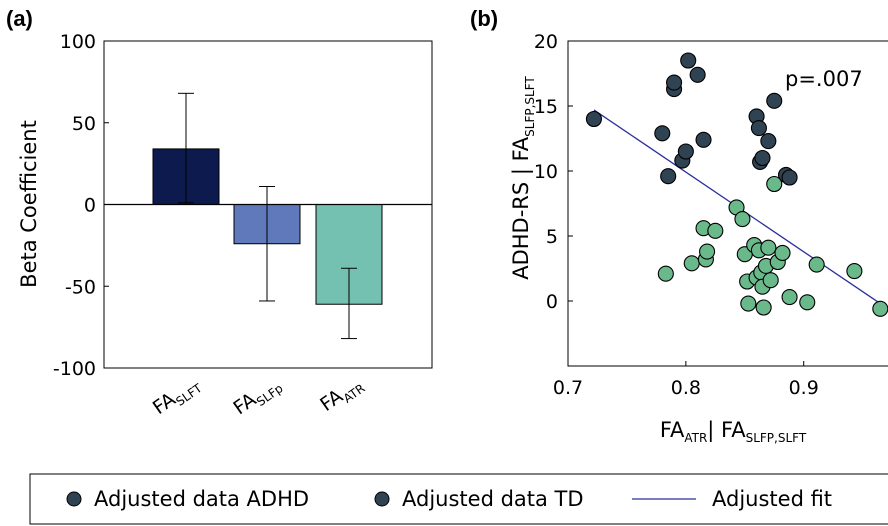 This screenshot has width=888, height=526. What do you see at coordinates (19, 18) in the screenshot?
I see `panel-a-label: (a)` at bounding box center [19, 18].